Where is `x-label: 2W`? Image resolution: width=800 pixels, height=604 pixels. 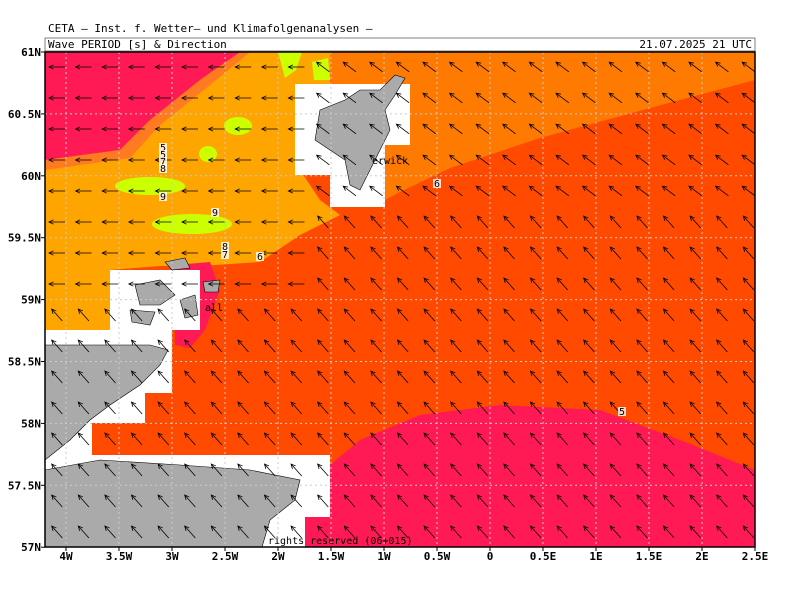
x-label: 2W is located at coordinates (278, 556).